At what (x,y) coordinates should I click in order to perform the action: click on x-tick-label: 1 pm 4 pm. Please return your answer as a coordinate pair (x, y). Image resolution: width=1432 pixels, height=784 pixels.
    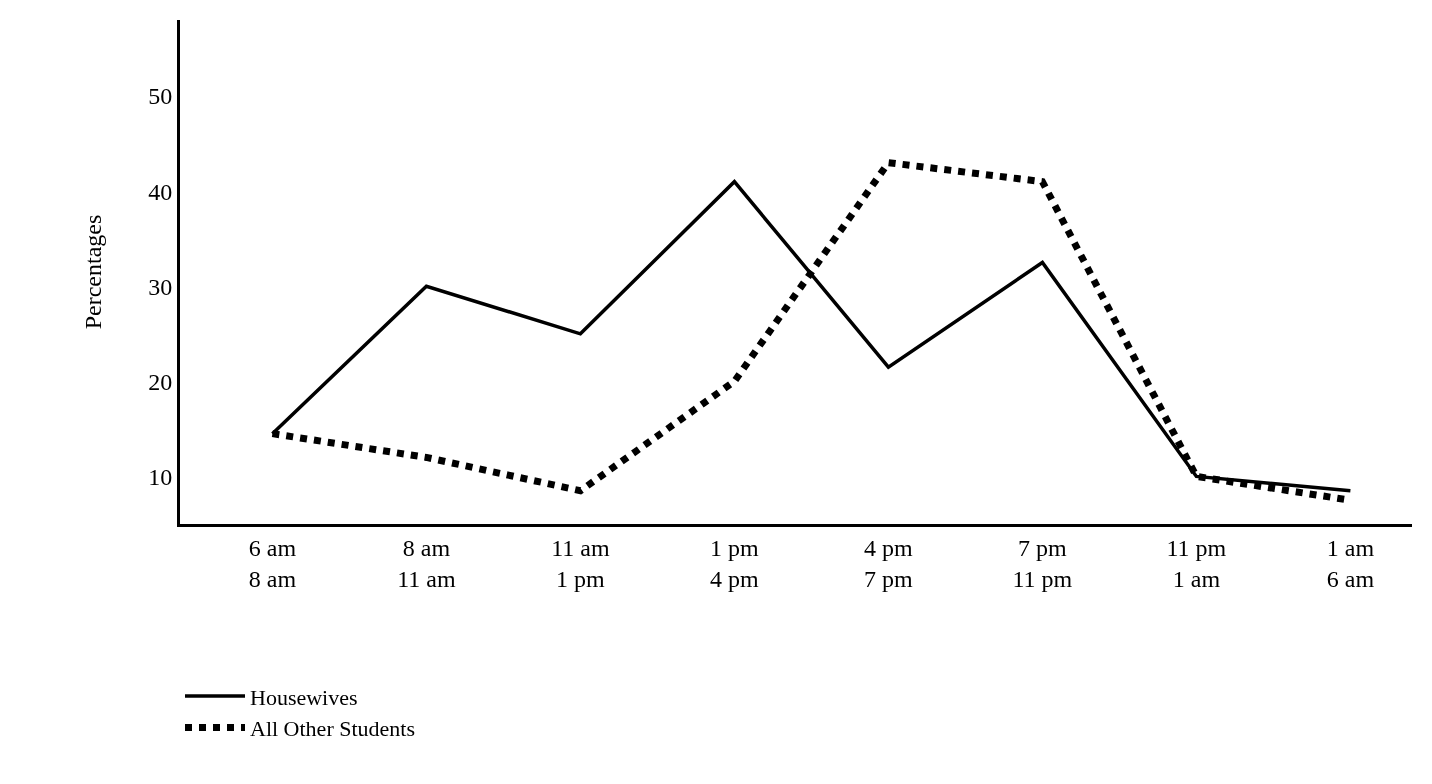
    Looking at the image, I should click on (735, 563).